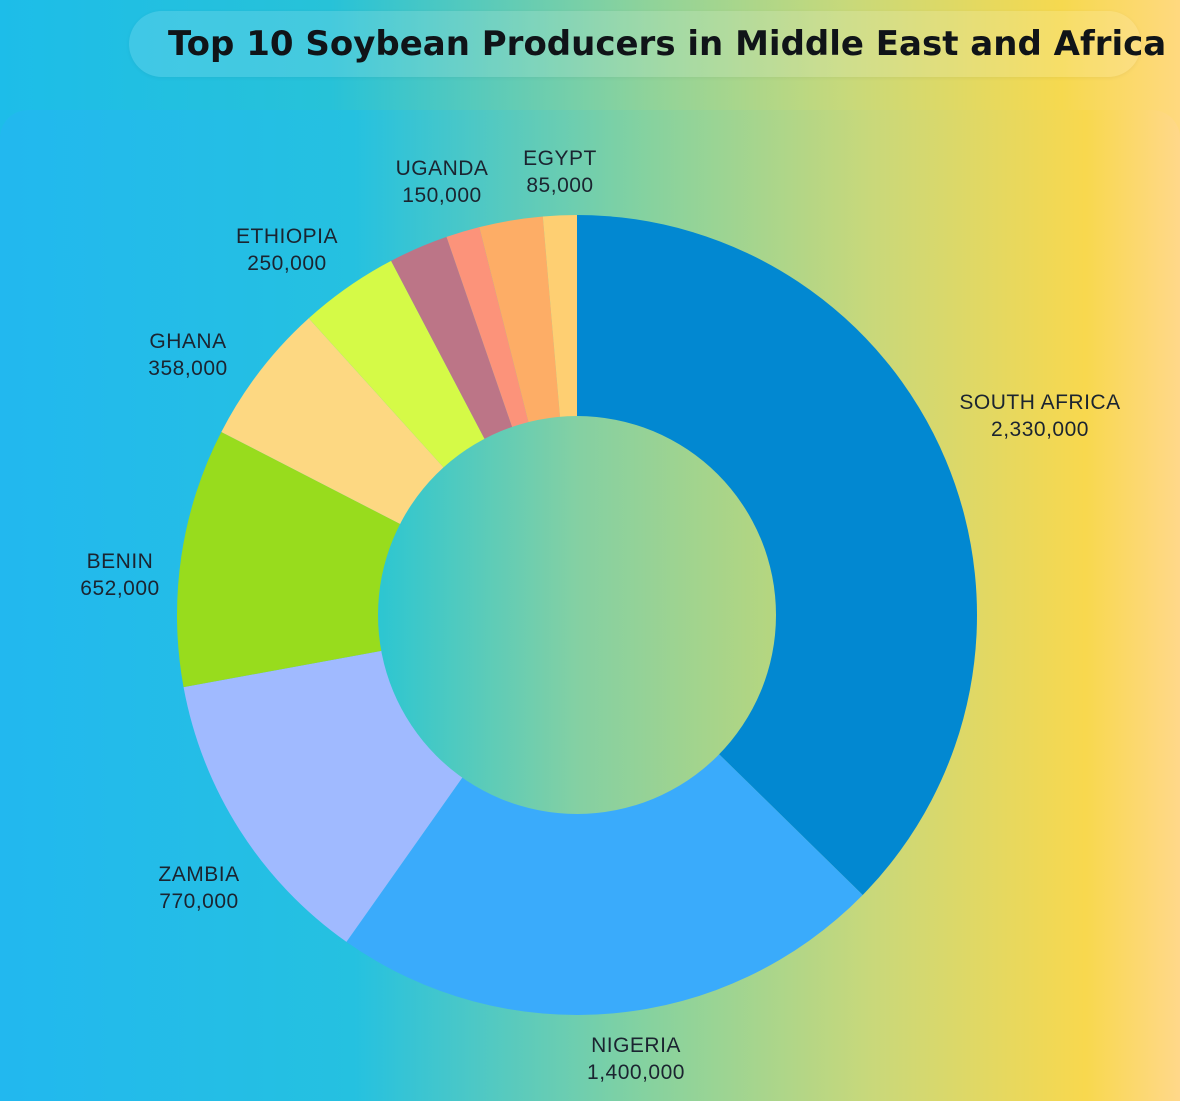 The image size is (1180, 1101). I want to click on label-value-zambia: 770,000, so click(198, 901).